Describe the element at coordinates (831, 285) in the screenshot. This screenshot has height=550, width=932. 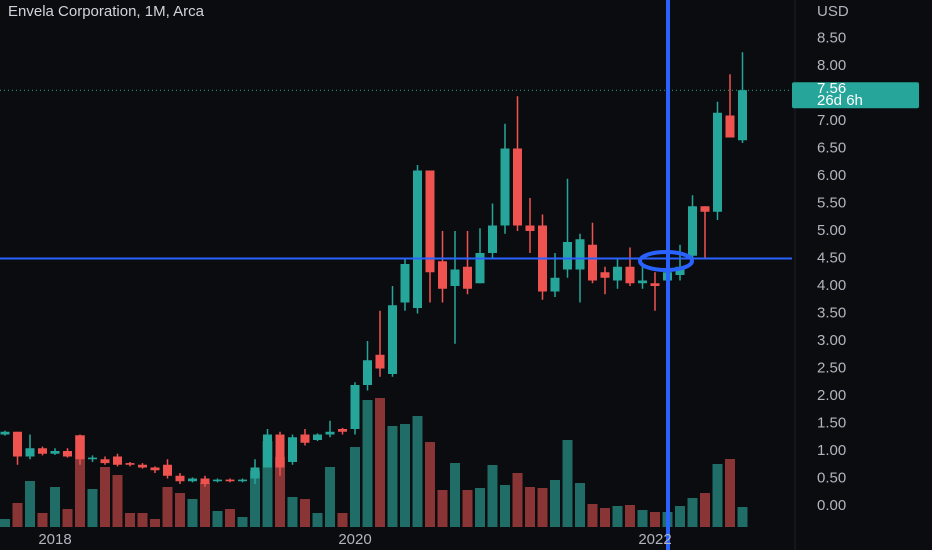
I see `y-tick-label: 4.00` at that location.